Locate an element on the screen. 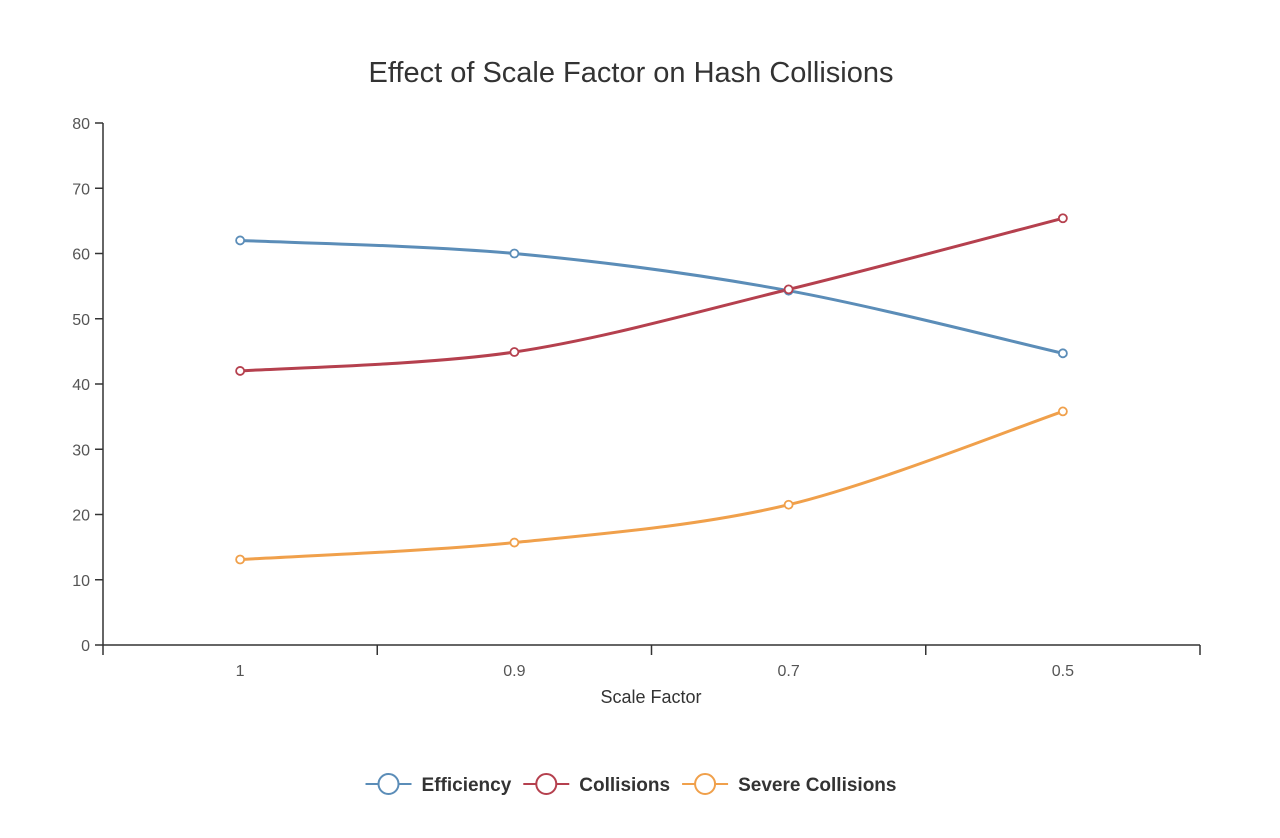 This screenshot has height=838, width=1280. y-tick-label: 0 is located at coordinates (85, 646).